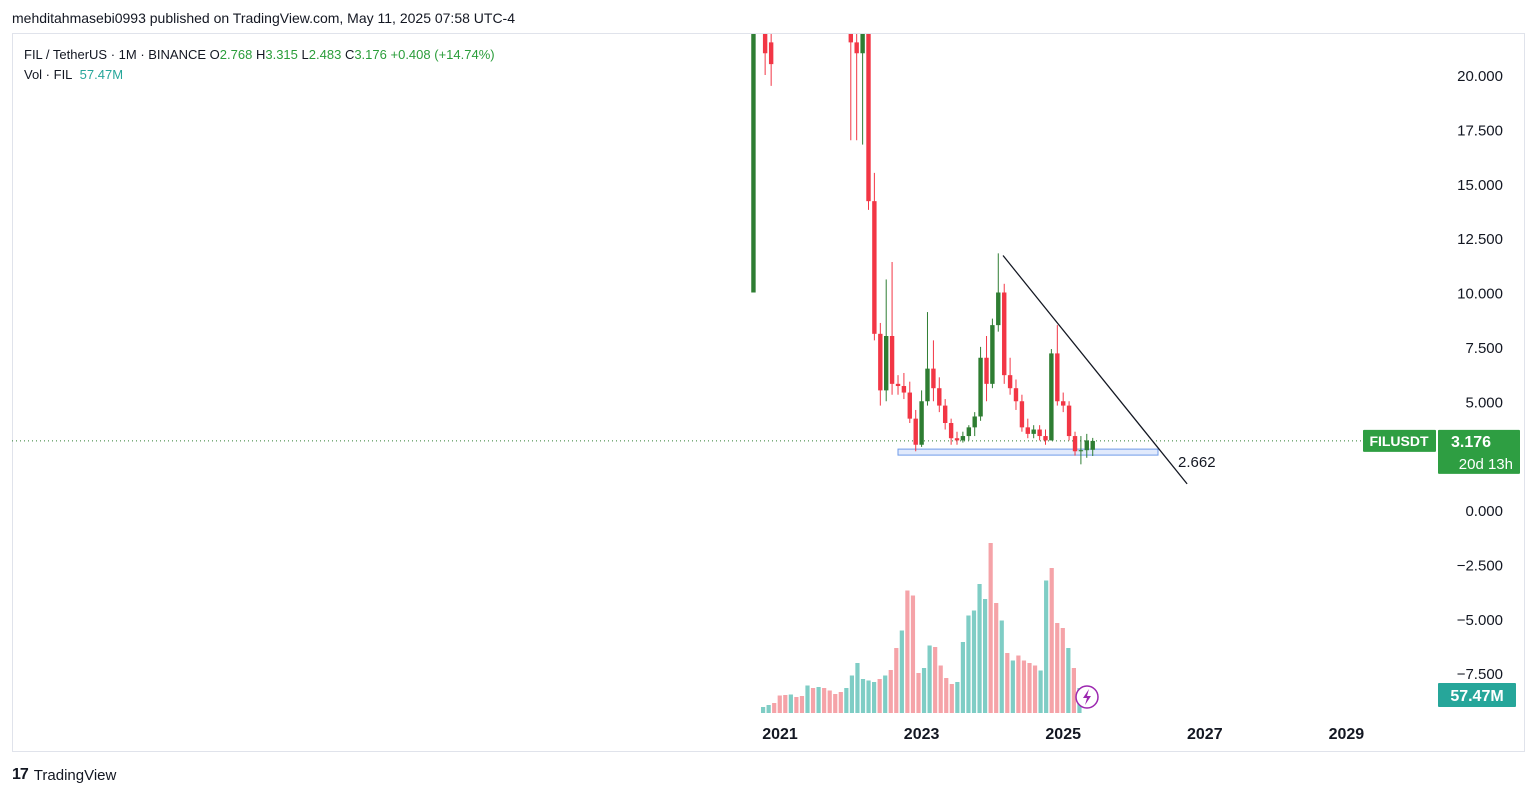  Describe the element at coordinates (1480, 620) in the screenshot. I see `y-tick-label: −5.000` at that location.